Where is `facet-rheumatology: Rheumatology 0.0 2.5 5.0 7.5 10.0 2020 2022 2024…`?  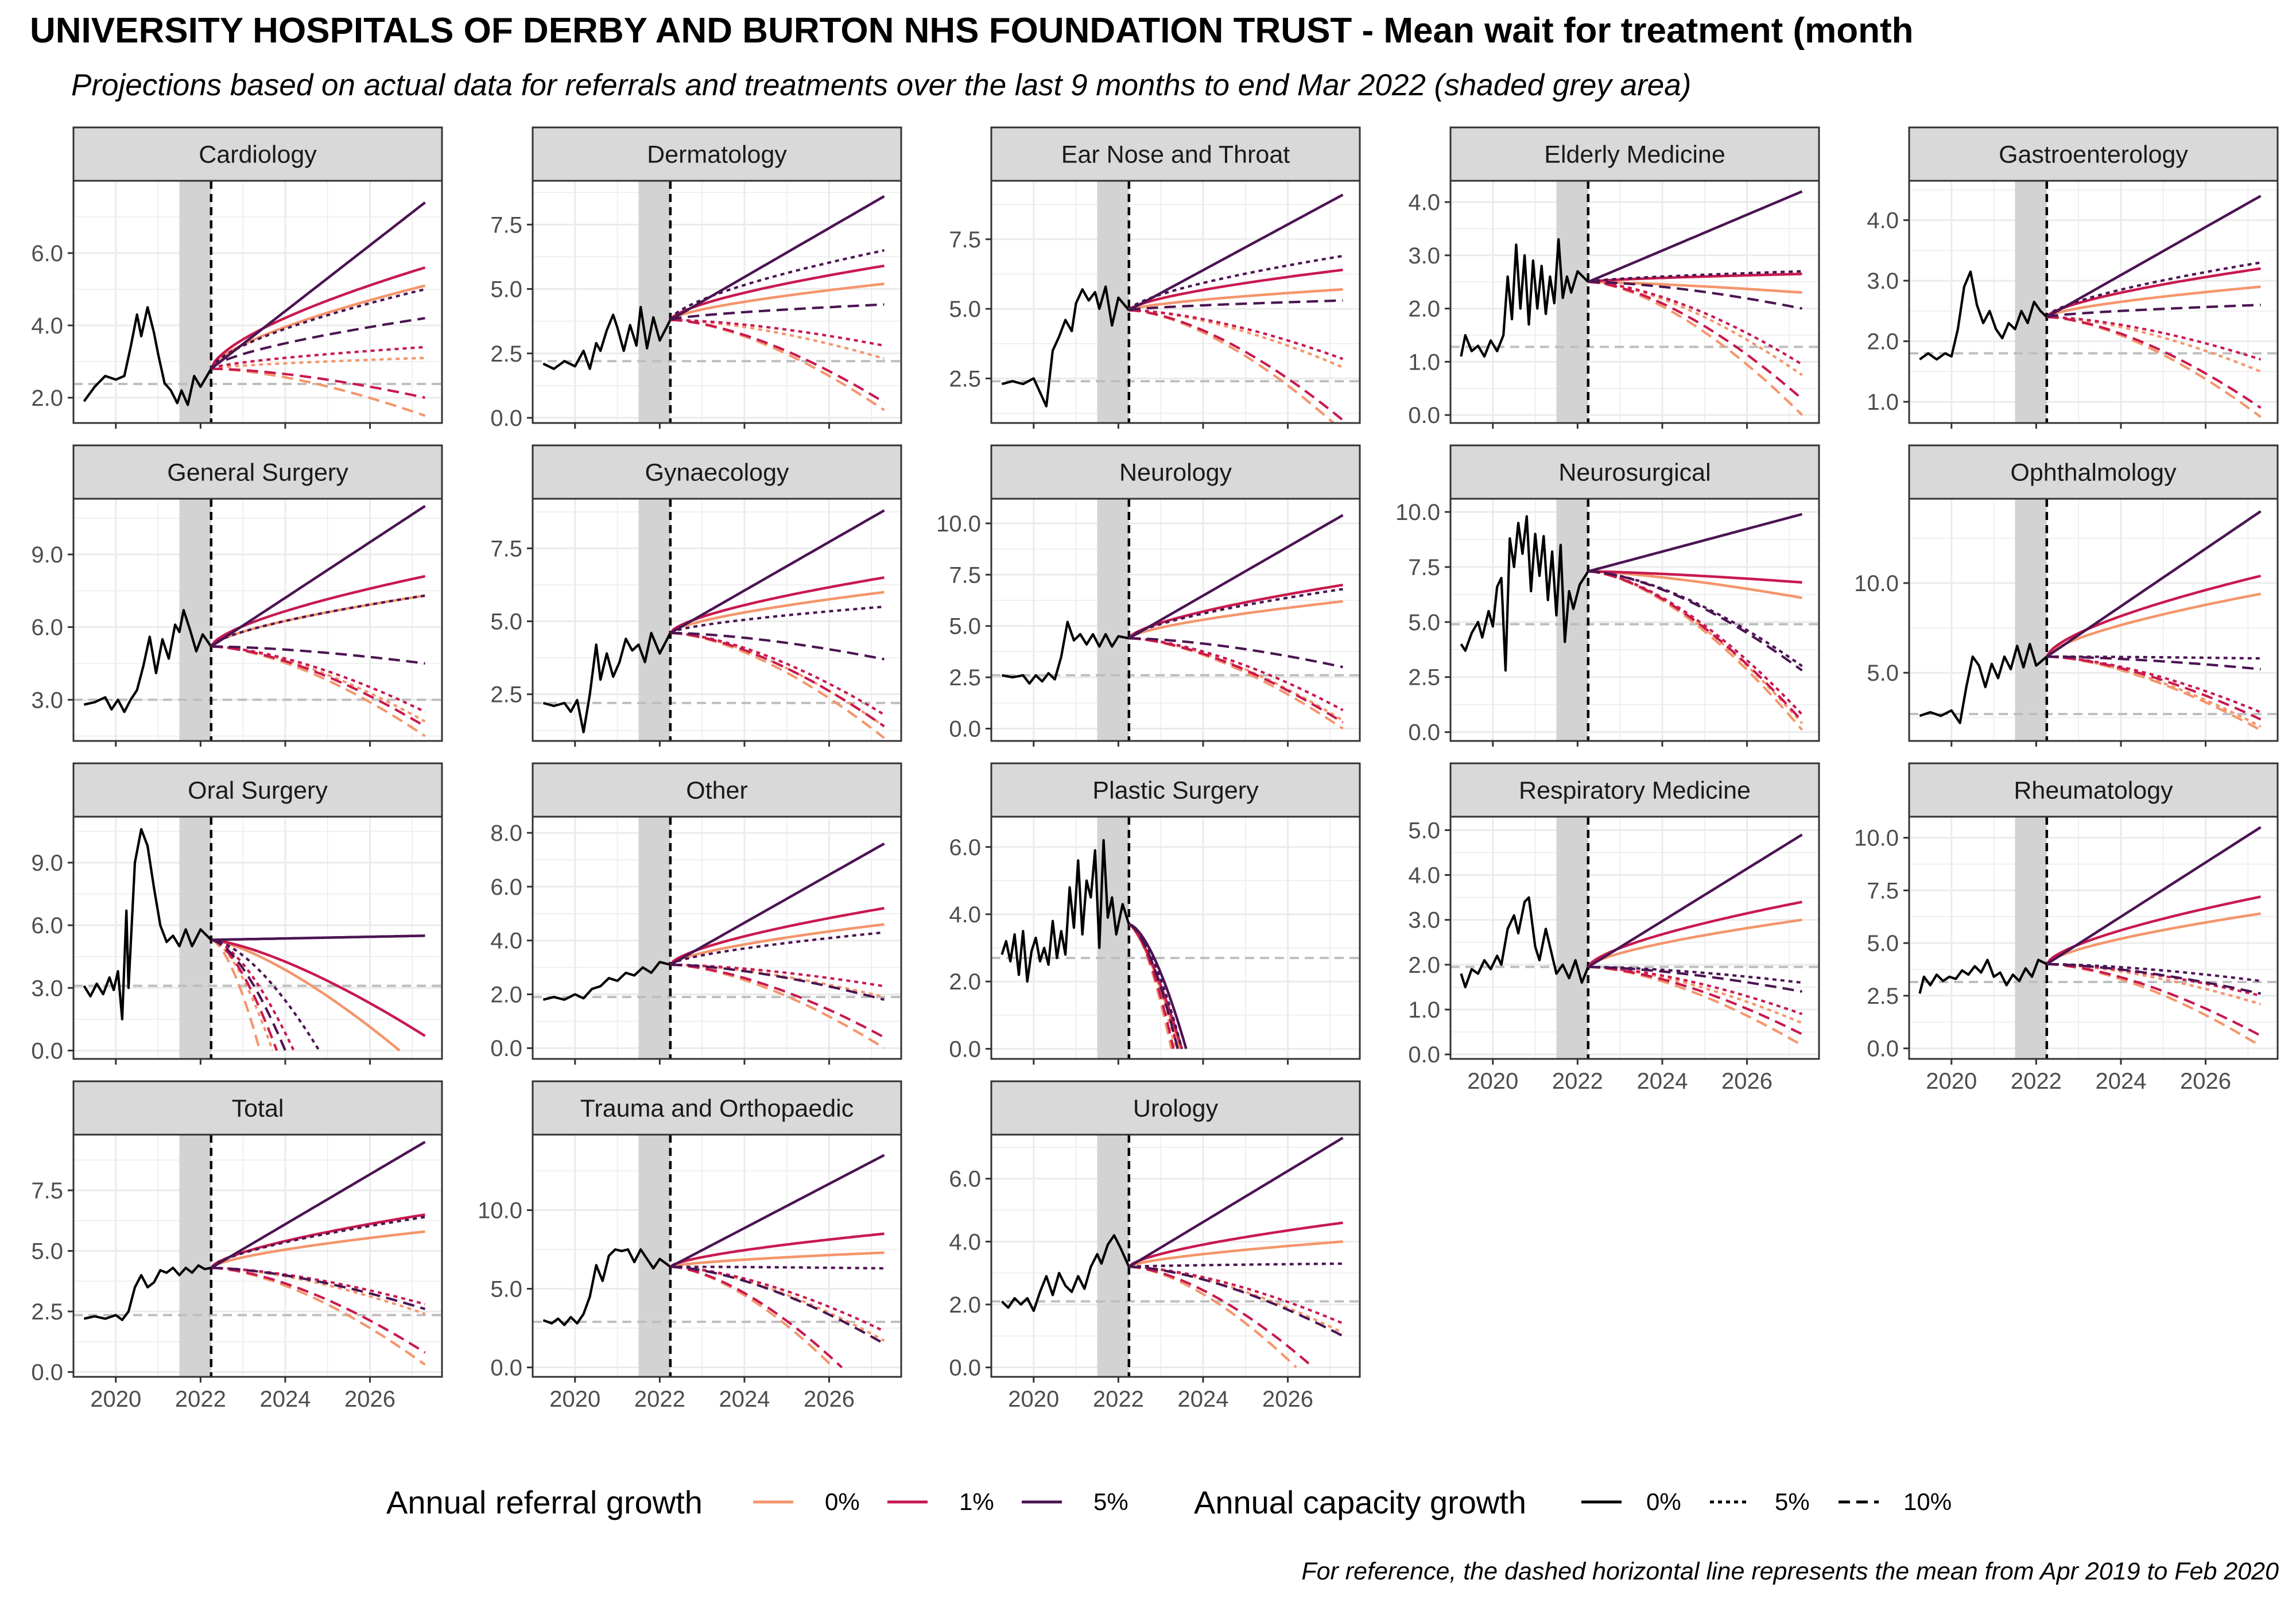
facet-rheumatology: Rheumatology 0.0 2.5 5.0 7.5 10.0 2020 2022 2024… is located at coordinates (2066, 928).